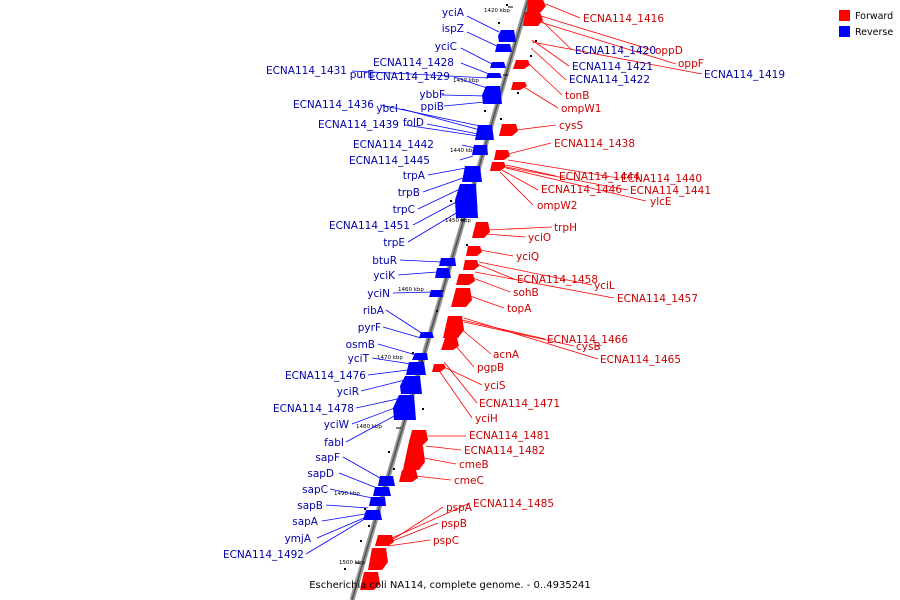 Image resolution: width=900 pixels, height=600 pixels. Describe the element at coordinates (609, 80) in the screenshot. I see `gene-label: ECNA114_1422` at that location.